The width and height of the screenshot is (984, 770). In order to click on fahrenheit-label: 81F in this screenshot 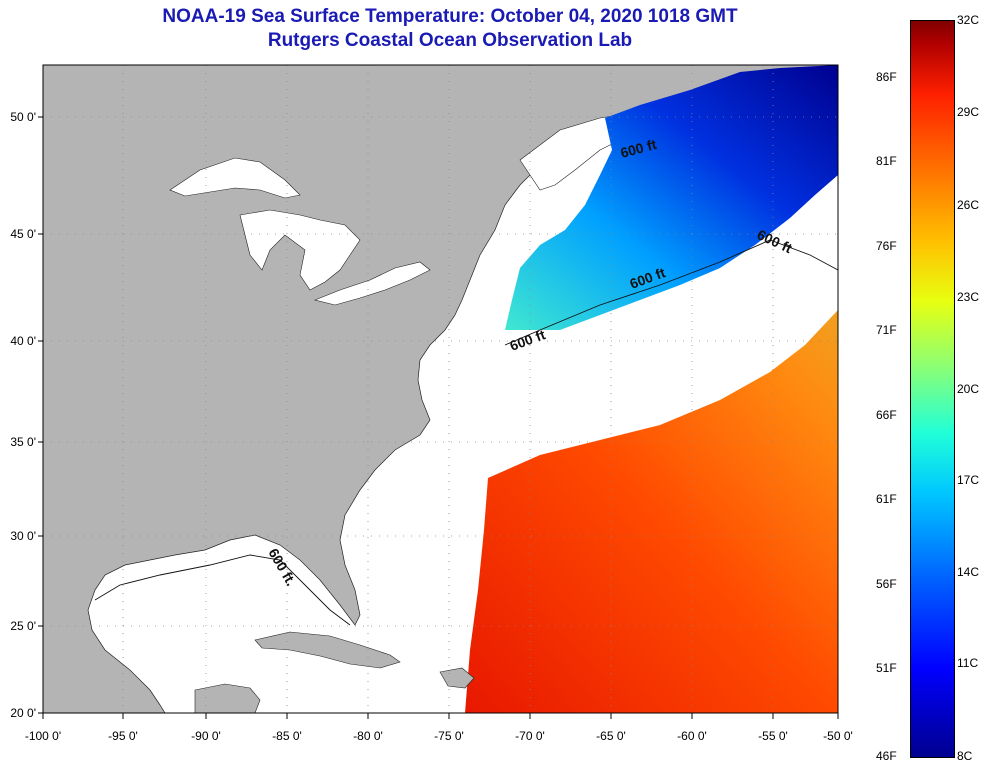, I will do `click(886, 161)`.